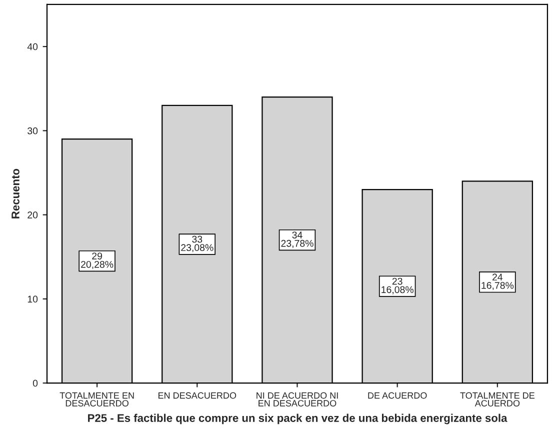  I want to click on y-tick-label: 40, so click(32, 46).